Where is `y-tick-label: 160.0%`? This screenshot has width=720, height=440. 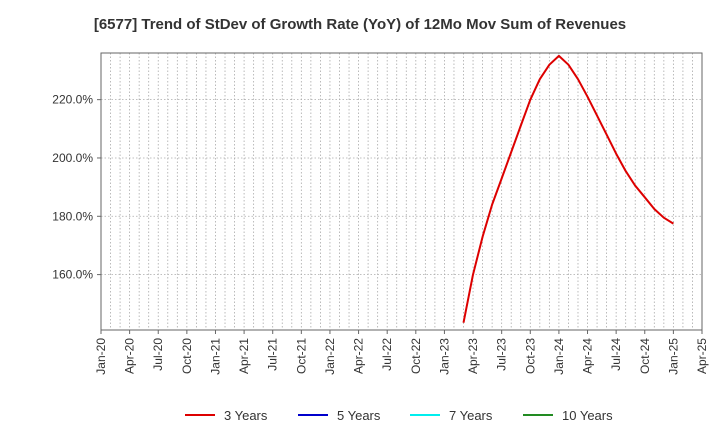 y-tick-label: 160.0% is located at coordinates (72, 275).